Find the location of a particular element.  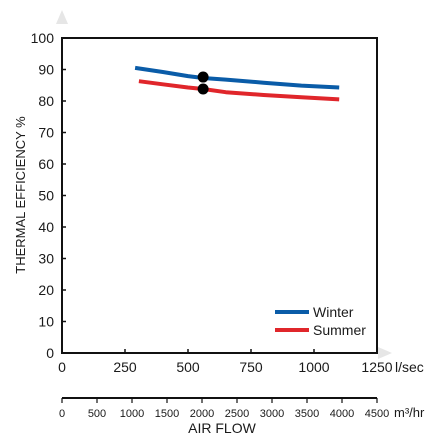

secondary-tick-label: 2000 is located at coordinates (202, 414).